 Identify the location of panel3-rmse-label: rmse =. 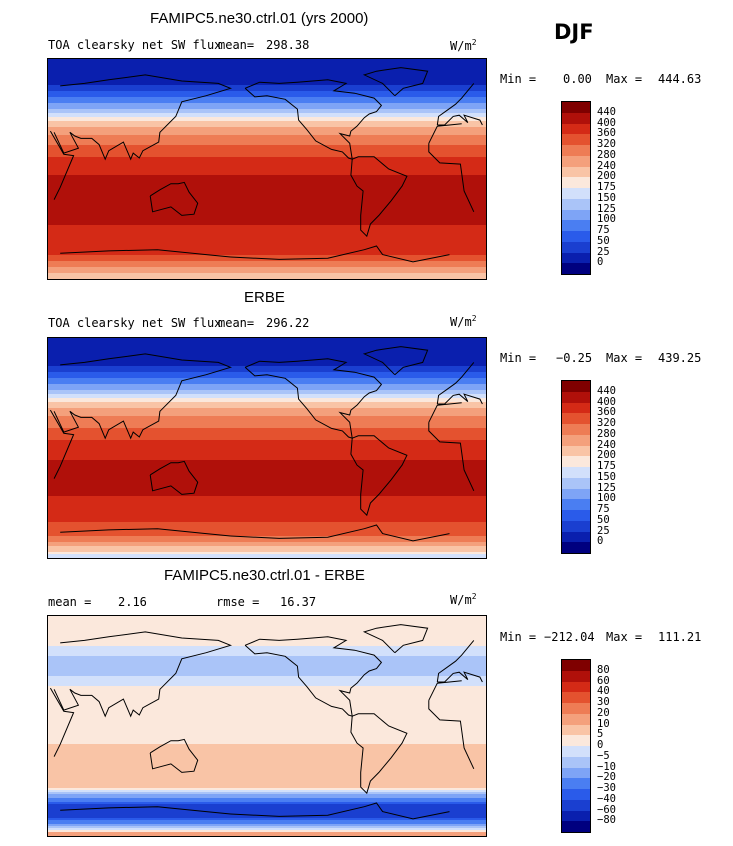
(238, 602).